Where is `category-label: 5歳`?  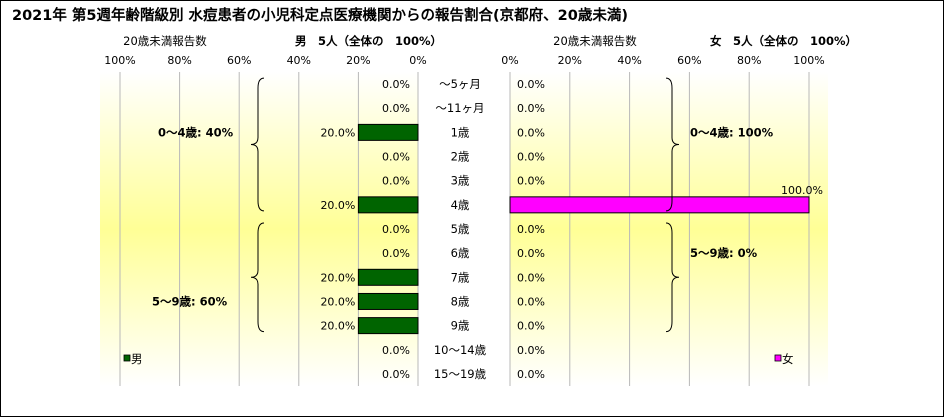
category-label: 5歳 is located at coordinates (460, 229).